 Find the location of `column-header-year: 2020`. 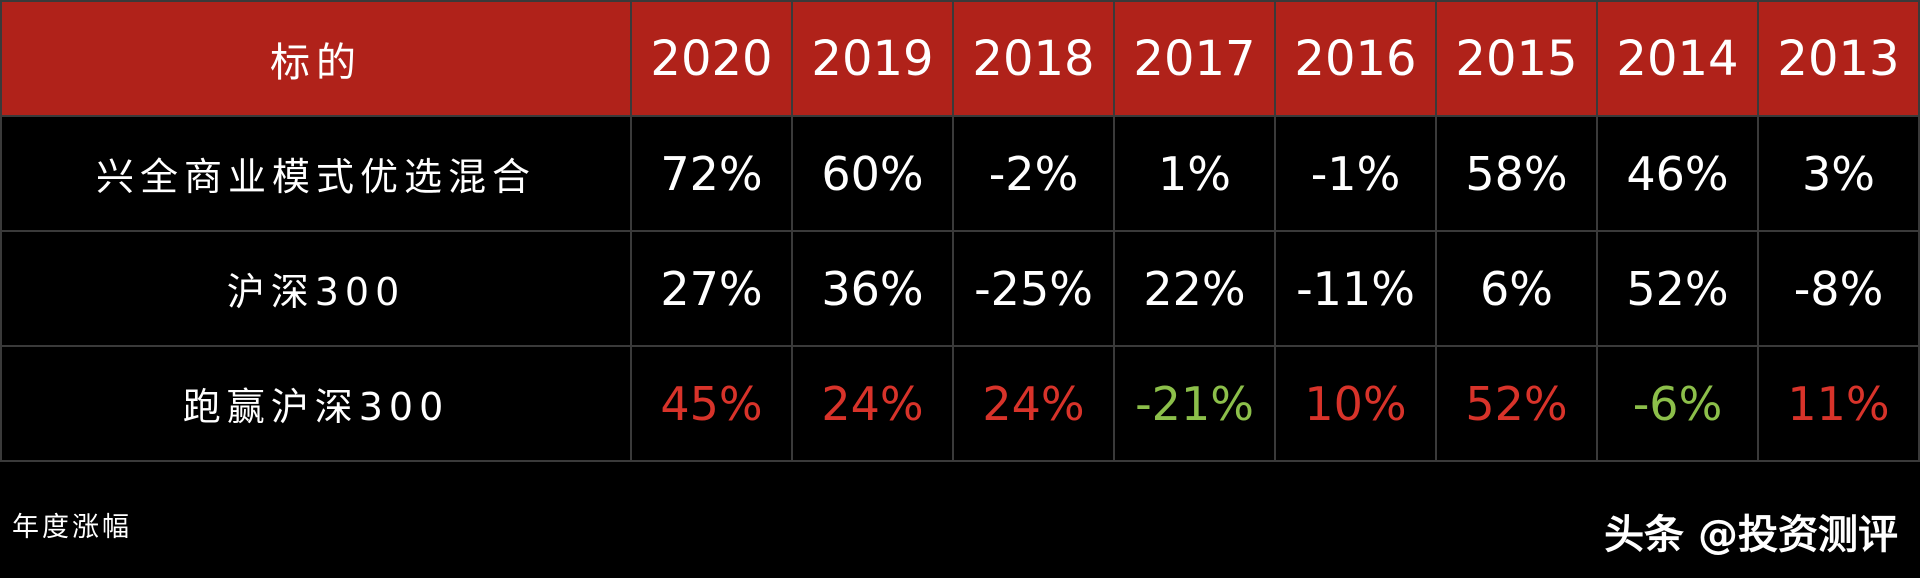

column-header-year: 2020 is located at coordinates (711, 58).